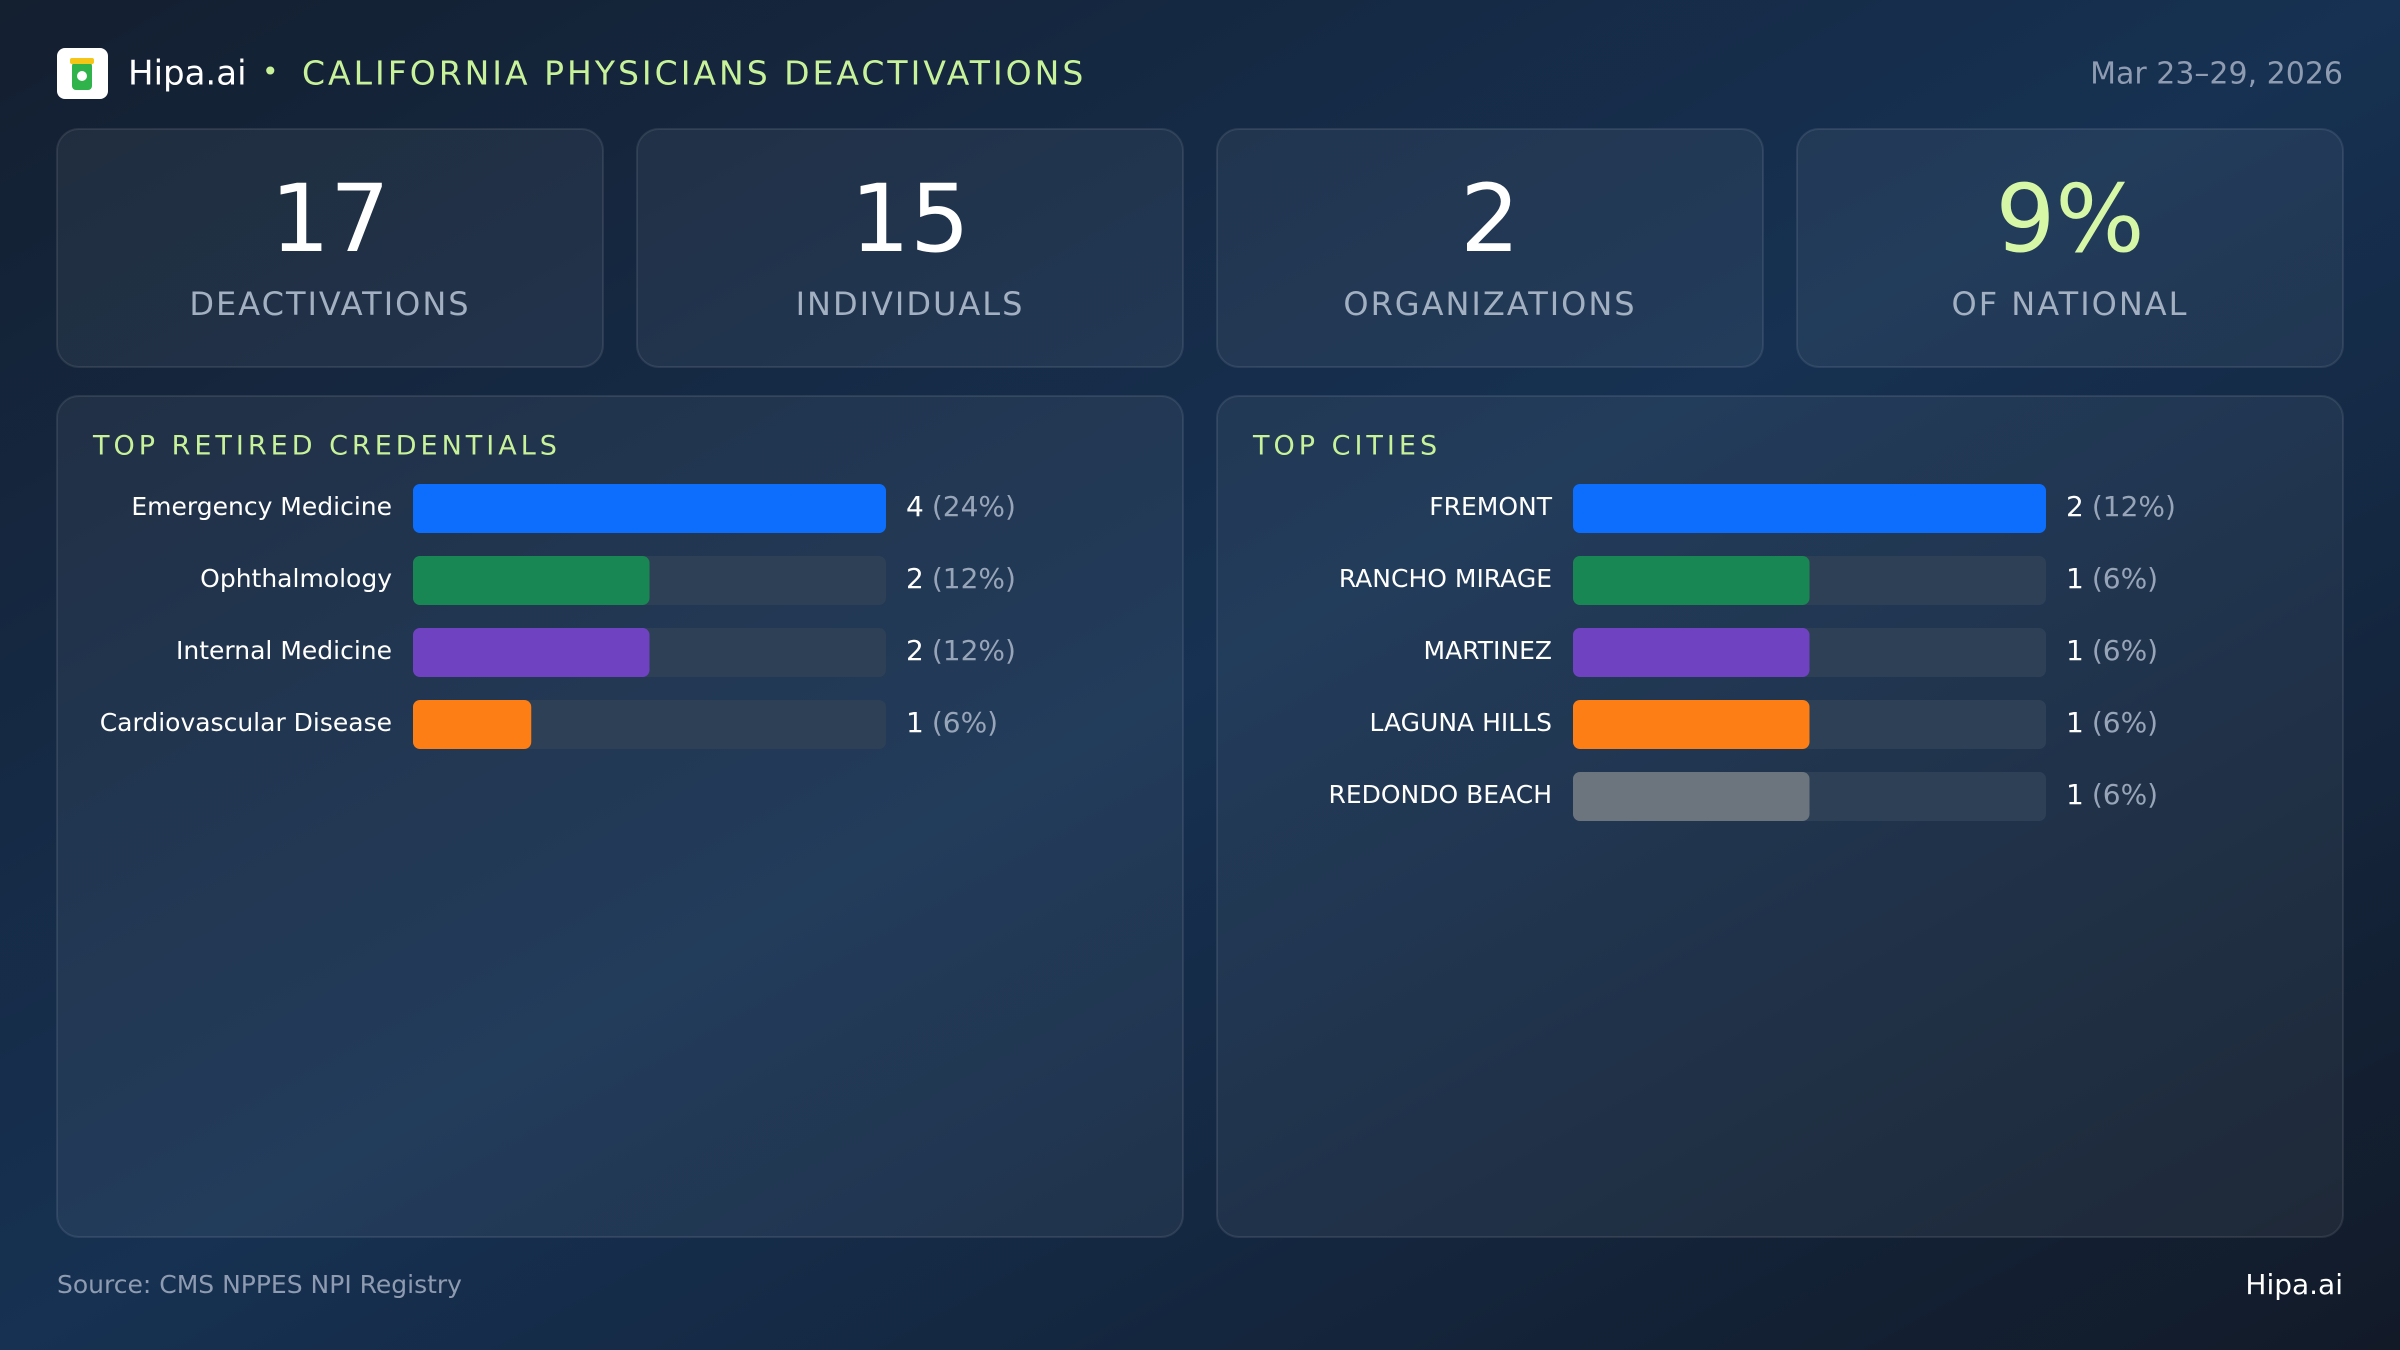 The width and height of the screenshot is (2400, 1350). What do you see at coordinates (187, 74) in the screenshot?
I see `brand: Hipa.ai` at bounding box center [187, 74].